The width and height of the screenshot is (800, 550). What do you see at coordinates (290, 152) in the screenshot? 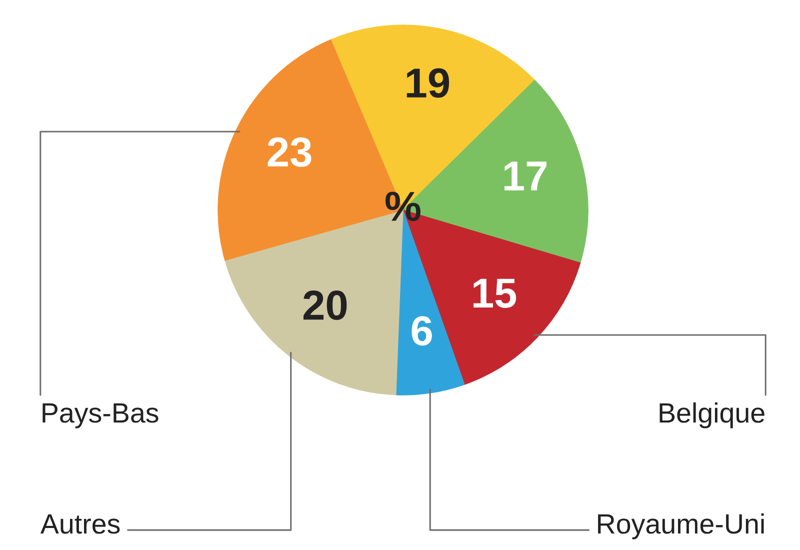
I see `data-label: 23` at bounding box center [290, 152].